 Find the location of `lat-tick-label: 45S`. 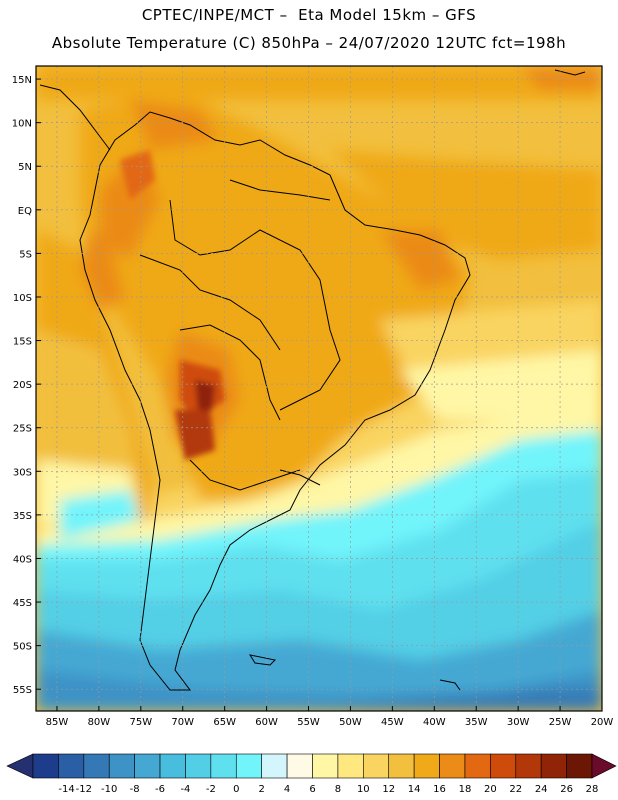

lat-tick-label: 45S is located at coordinates (22, 603).